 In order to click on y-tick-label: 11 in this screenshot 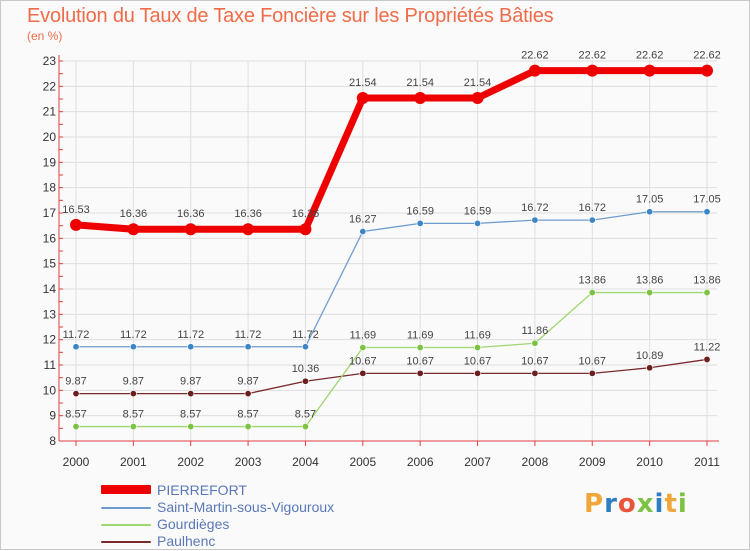, I will do `click(50, 365)`.